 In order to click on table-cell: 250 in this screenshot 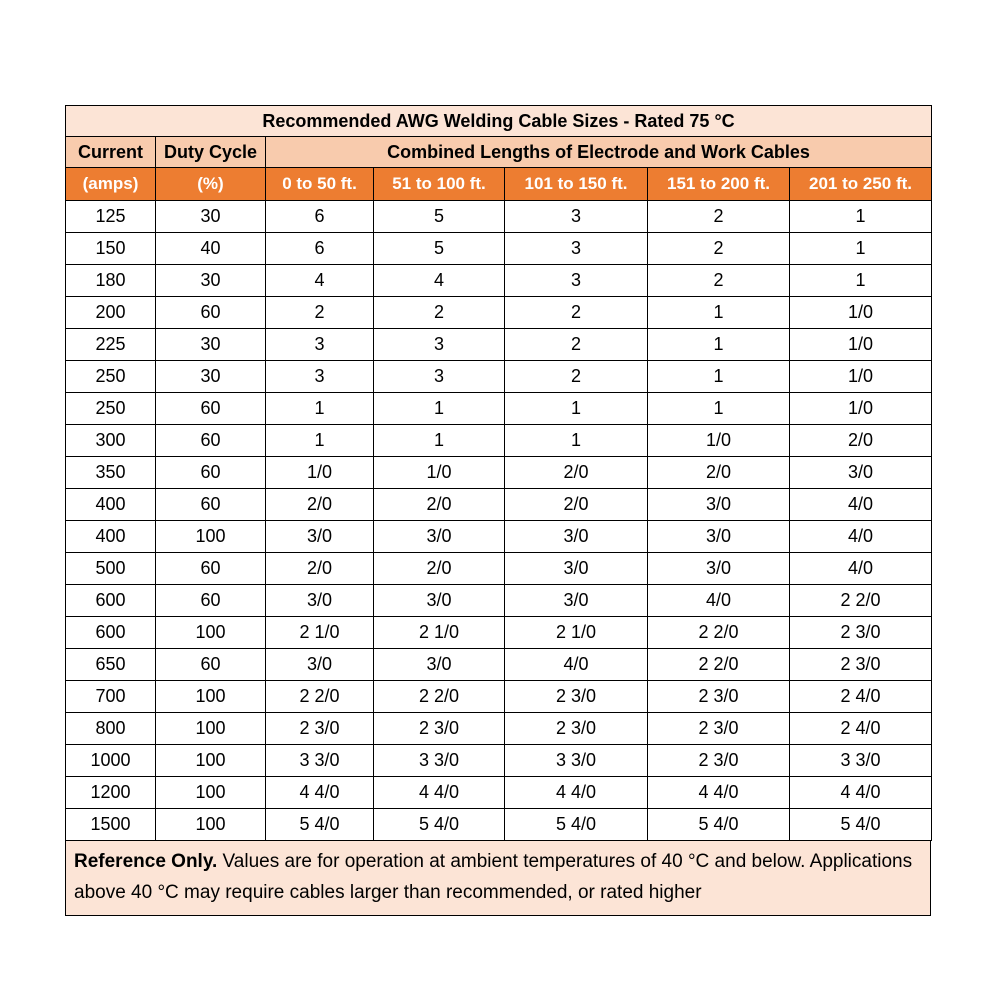, I will do `click(110, 376)`.